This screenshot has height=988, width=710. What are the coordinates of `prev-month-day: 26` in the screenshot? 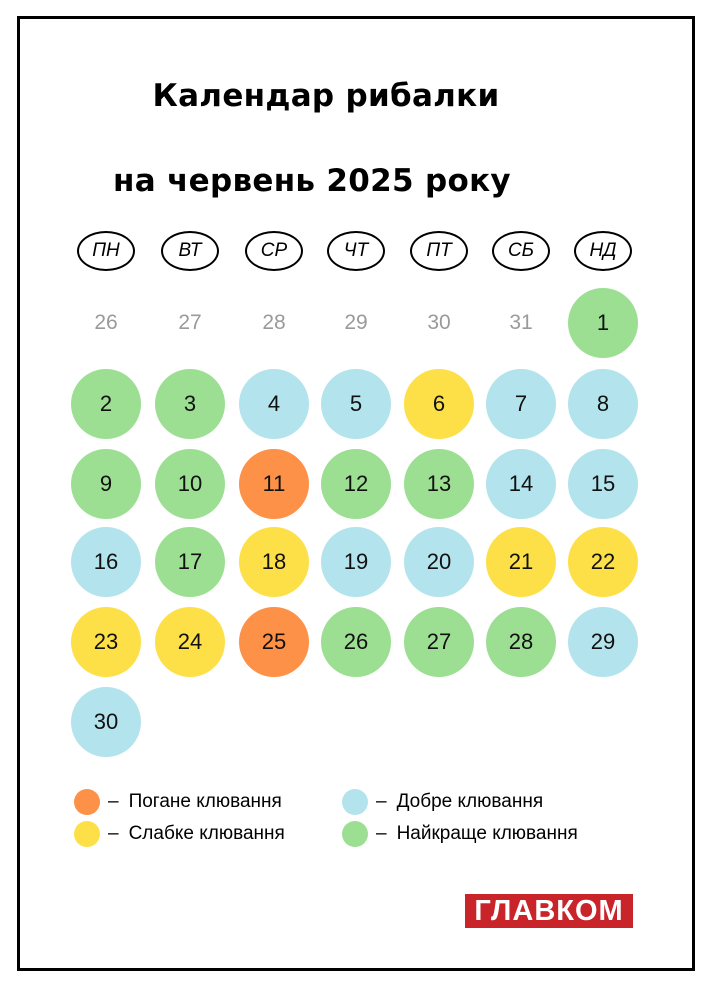 It's located at (106, 322).